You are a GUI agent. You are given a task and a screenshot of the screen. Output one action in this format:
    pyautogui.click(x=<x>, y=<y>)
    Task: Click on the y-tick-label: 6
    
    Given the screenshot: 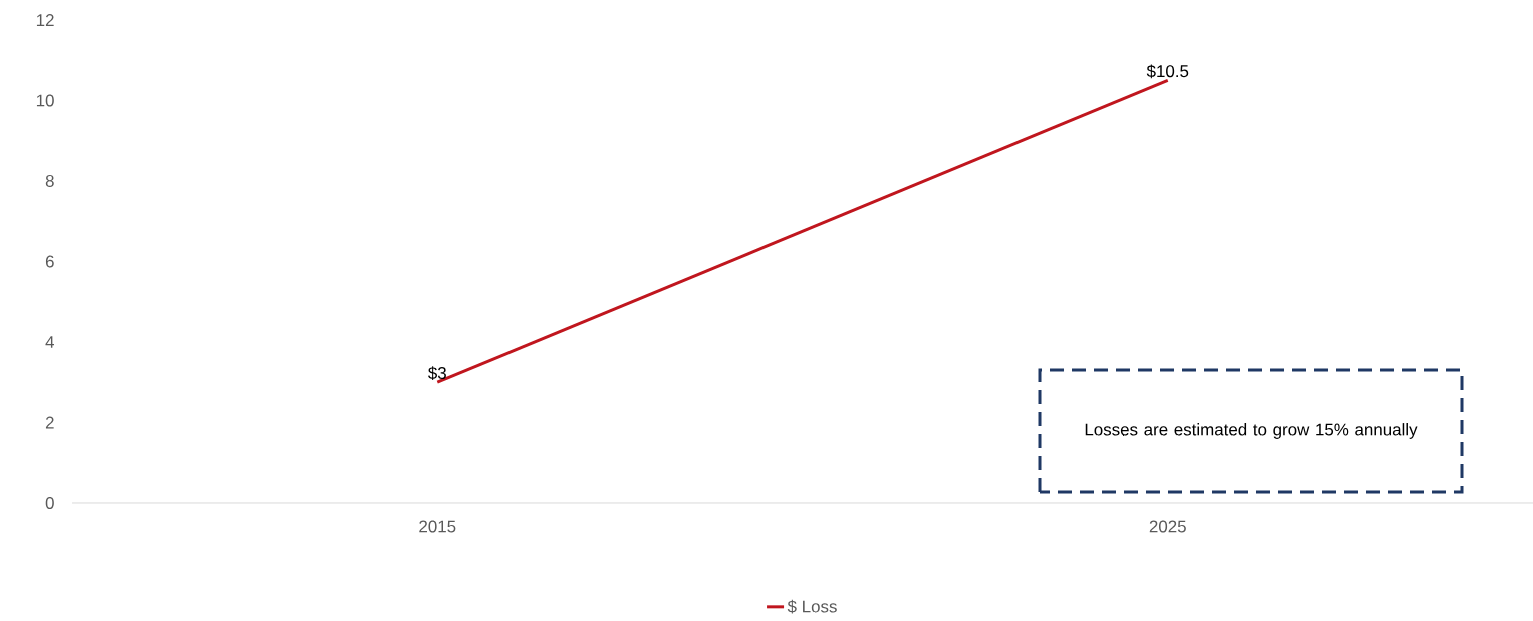 What is the action you would take?
    pyautogui.click(x=49, y=261)
    